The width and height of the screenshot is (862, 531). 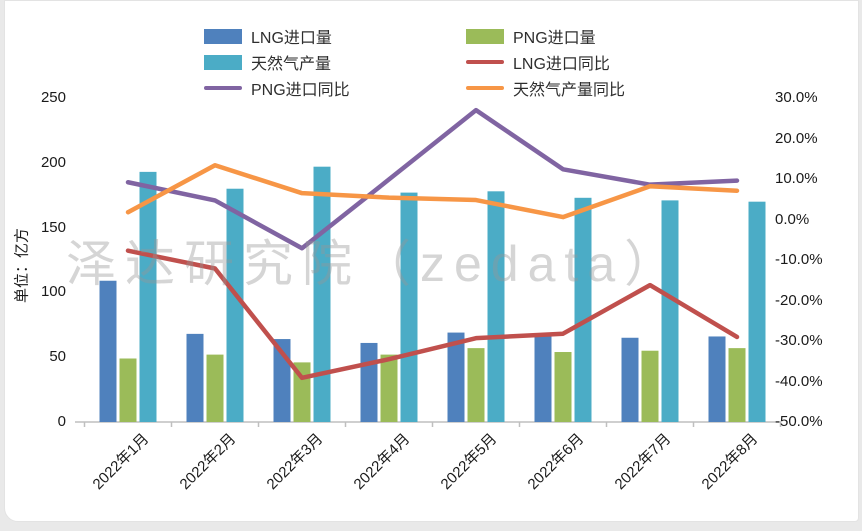 What do you see at coordinates (799, 381) in the screenshot?
I see `right-axis-tick: -40.0%` at bounding box center [799, 381].